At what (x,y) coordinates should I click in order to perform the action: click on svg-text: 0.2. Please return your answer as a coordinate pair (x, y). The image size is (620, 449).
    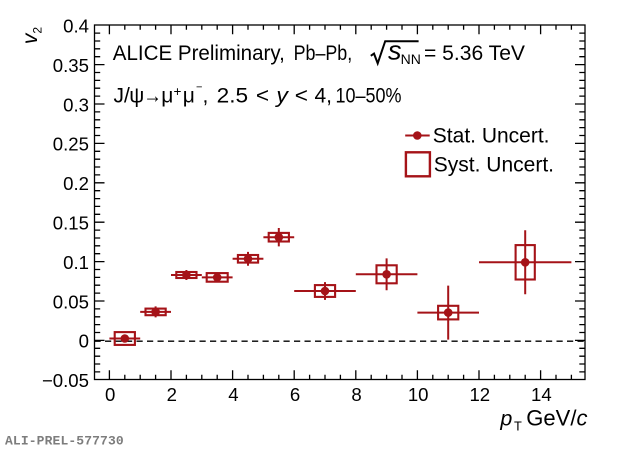
    Looking at the image, I should click on (76, 183).